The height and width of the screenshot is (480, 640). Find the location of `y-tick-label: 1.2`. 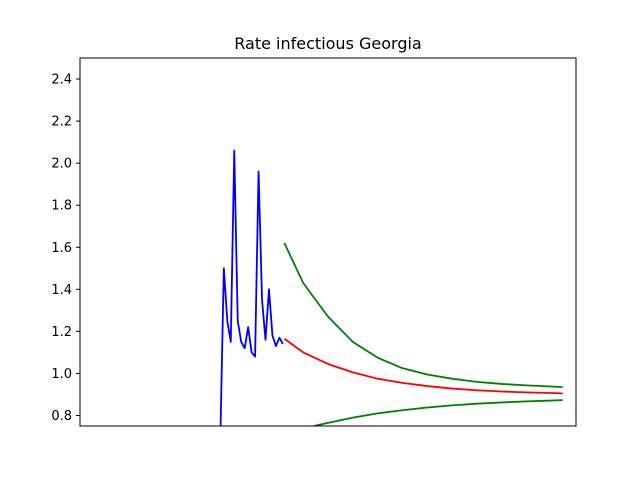

y-tick-label: 1.2 is located at coordinates (61, 332).